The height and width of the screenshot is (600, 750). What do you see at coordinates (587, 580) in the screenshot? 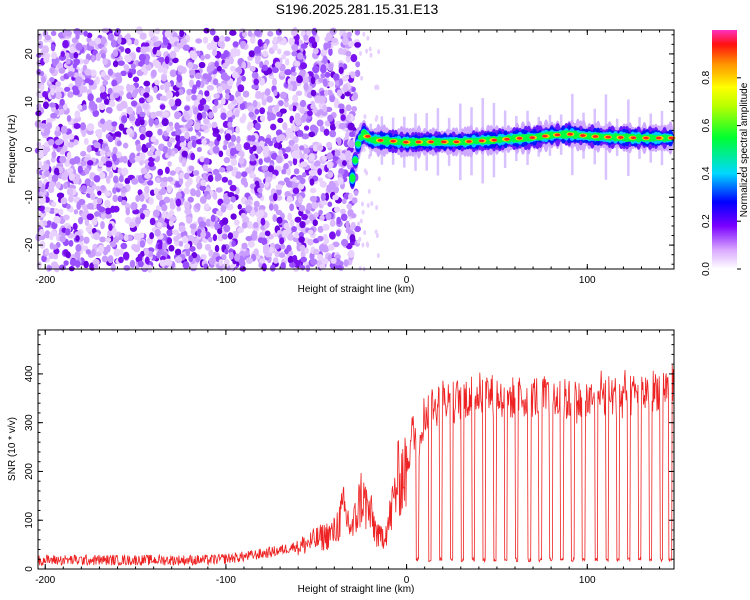
I see `snr-x-tick-label: 100` at bounding box center [587, 580].